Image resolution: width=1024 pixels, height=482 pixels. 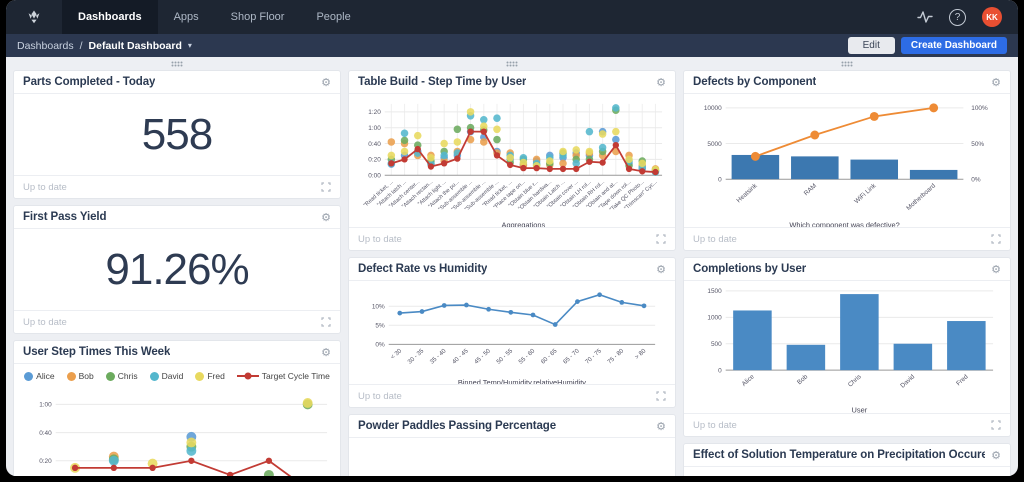 What do you see at coordinates (374, 176) in the screenshot?
I see `svg-text: 0:00` at bounding box center [374, 176].